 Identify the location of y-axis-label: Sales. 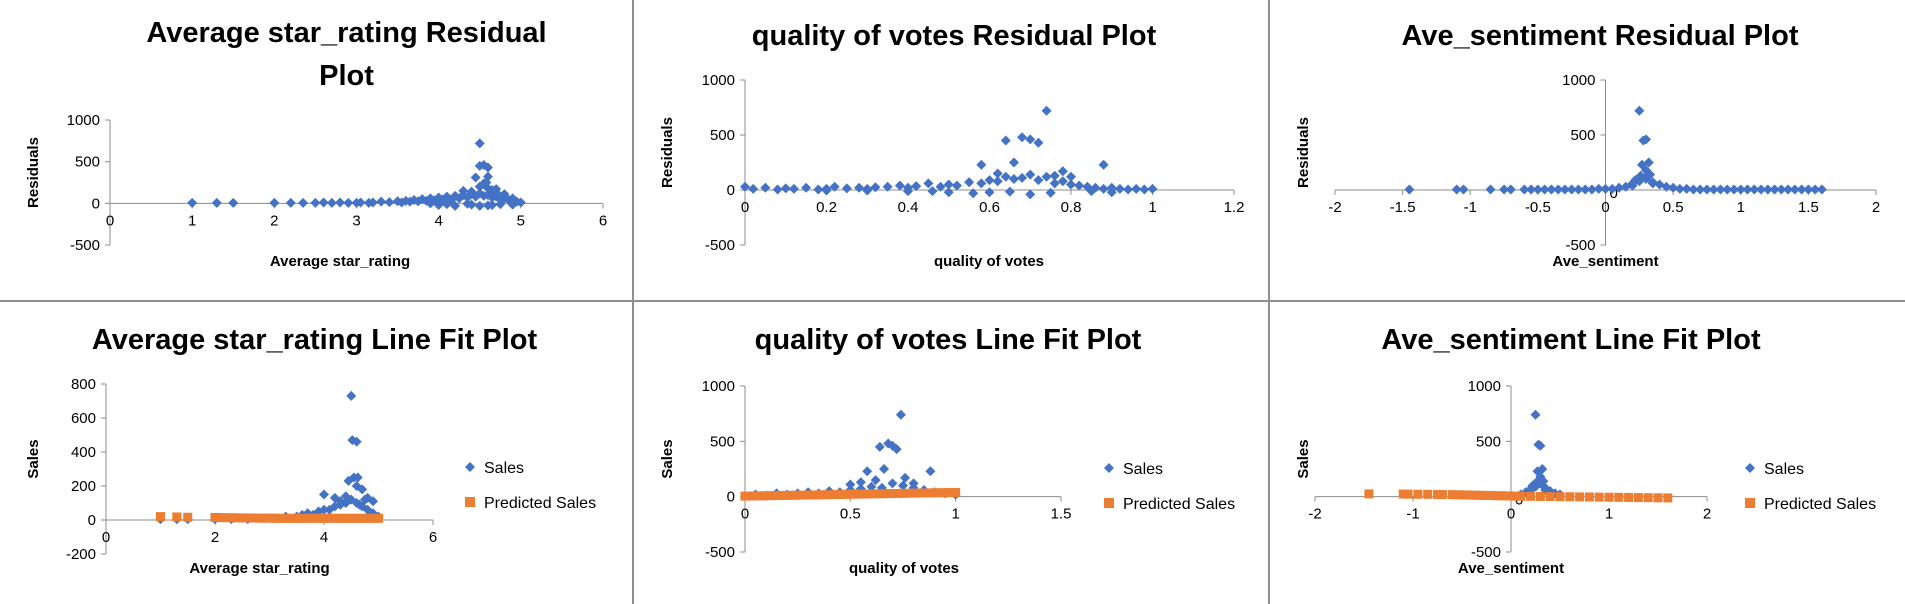
(1303, 458).